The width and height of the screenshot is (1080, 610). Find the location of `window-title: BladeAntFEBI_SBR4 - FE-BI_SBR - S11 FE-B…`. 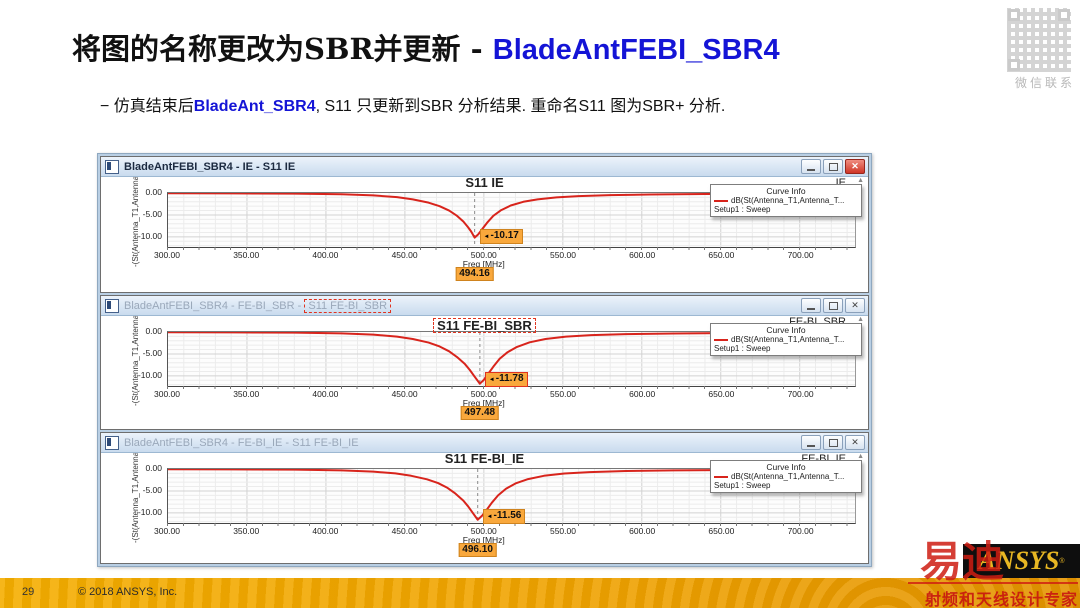

window-title: BladeAntFEBI_SBR4 - FE-BI_SBR - S11 FE-B… is located at coordinates (258, 305).